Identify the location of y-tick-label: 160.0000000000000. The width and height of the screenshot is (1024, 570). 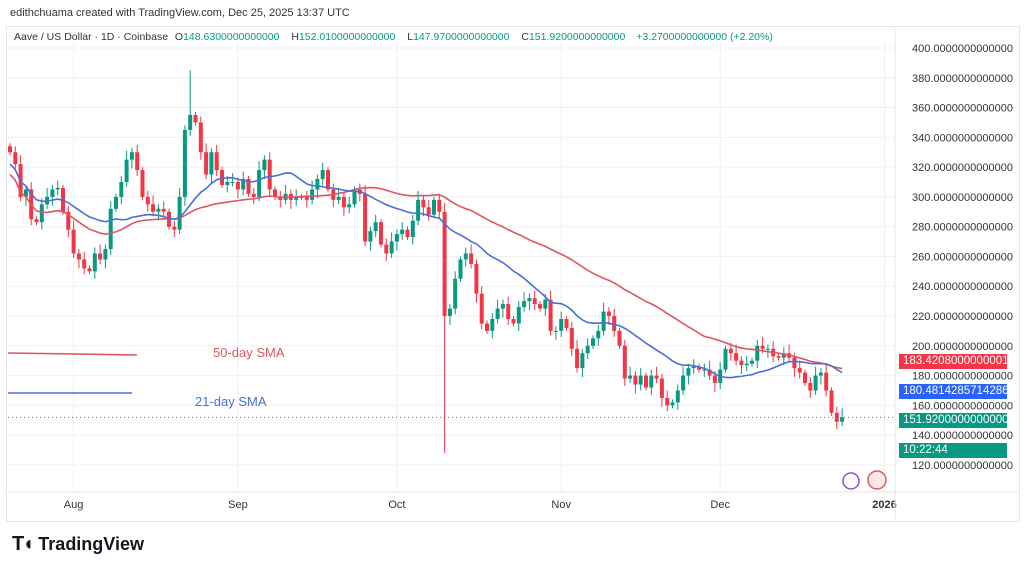
(962, 406).